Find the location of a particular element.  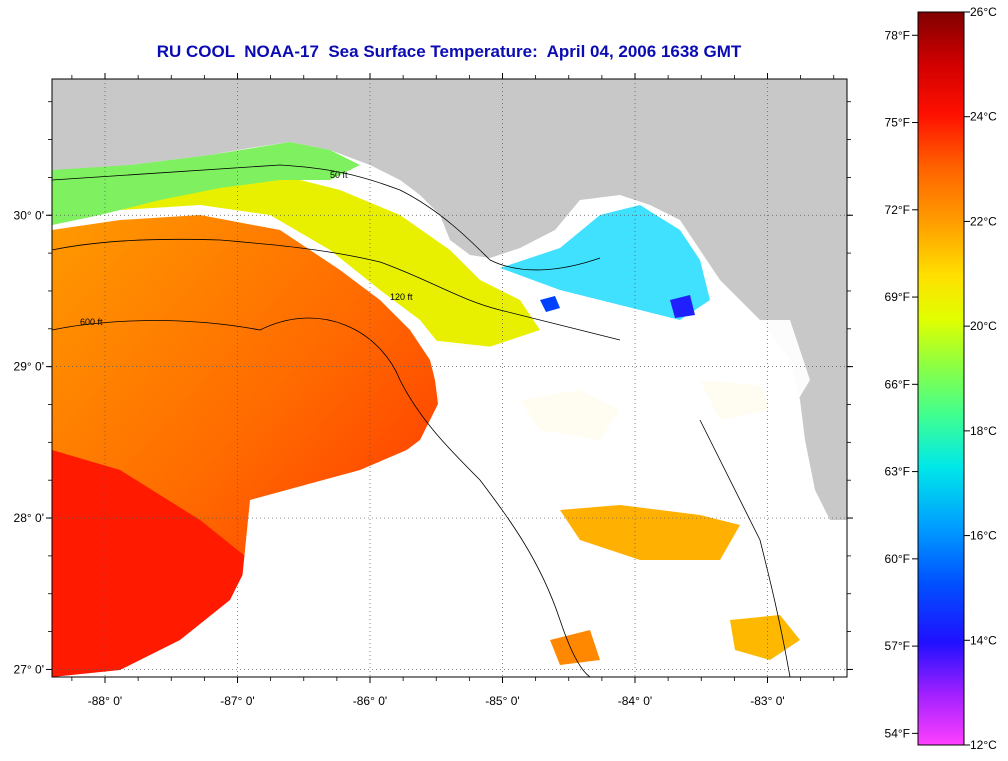

lat-tick-label: 27° 0' is located at coordinates (29, 669).